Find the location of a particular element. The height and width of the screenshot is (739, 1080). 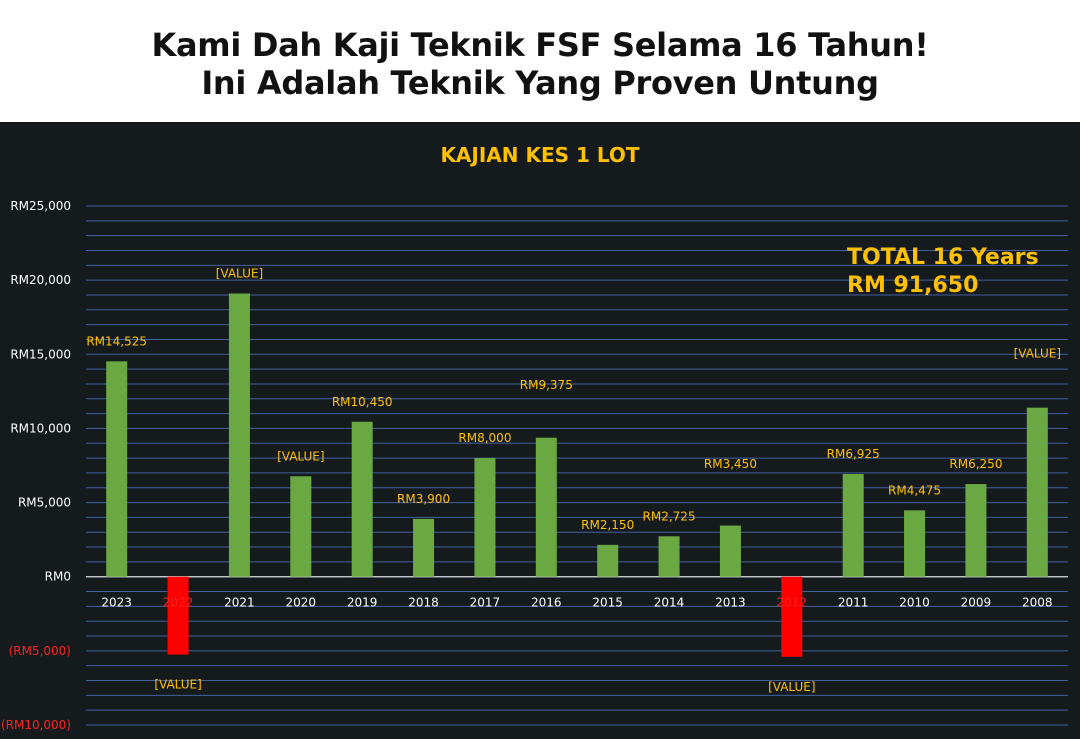

x-category-label: 2012 is located at coordinates (792, 603).